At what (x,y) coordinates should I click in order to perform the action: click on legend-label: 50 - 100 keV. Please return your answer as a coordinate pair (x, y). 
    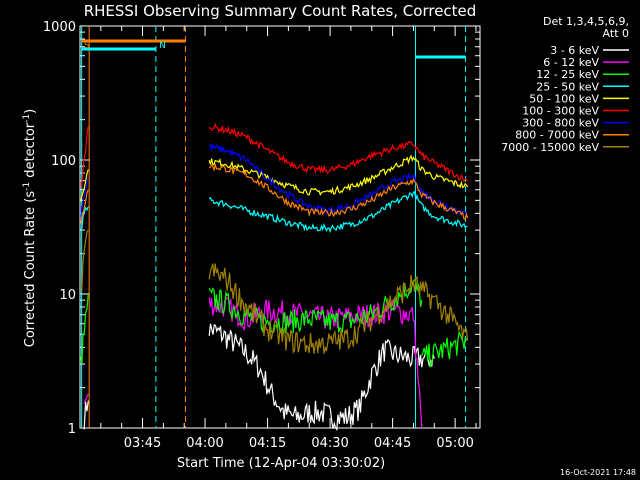
    Looking at the image, I should click on (564, 98).